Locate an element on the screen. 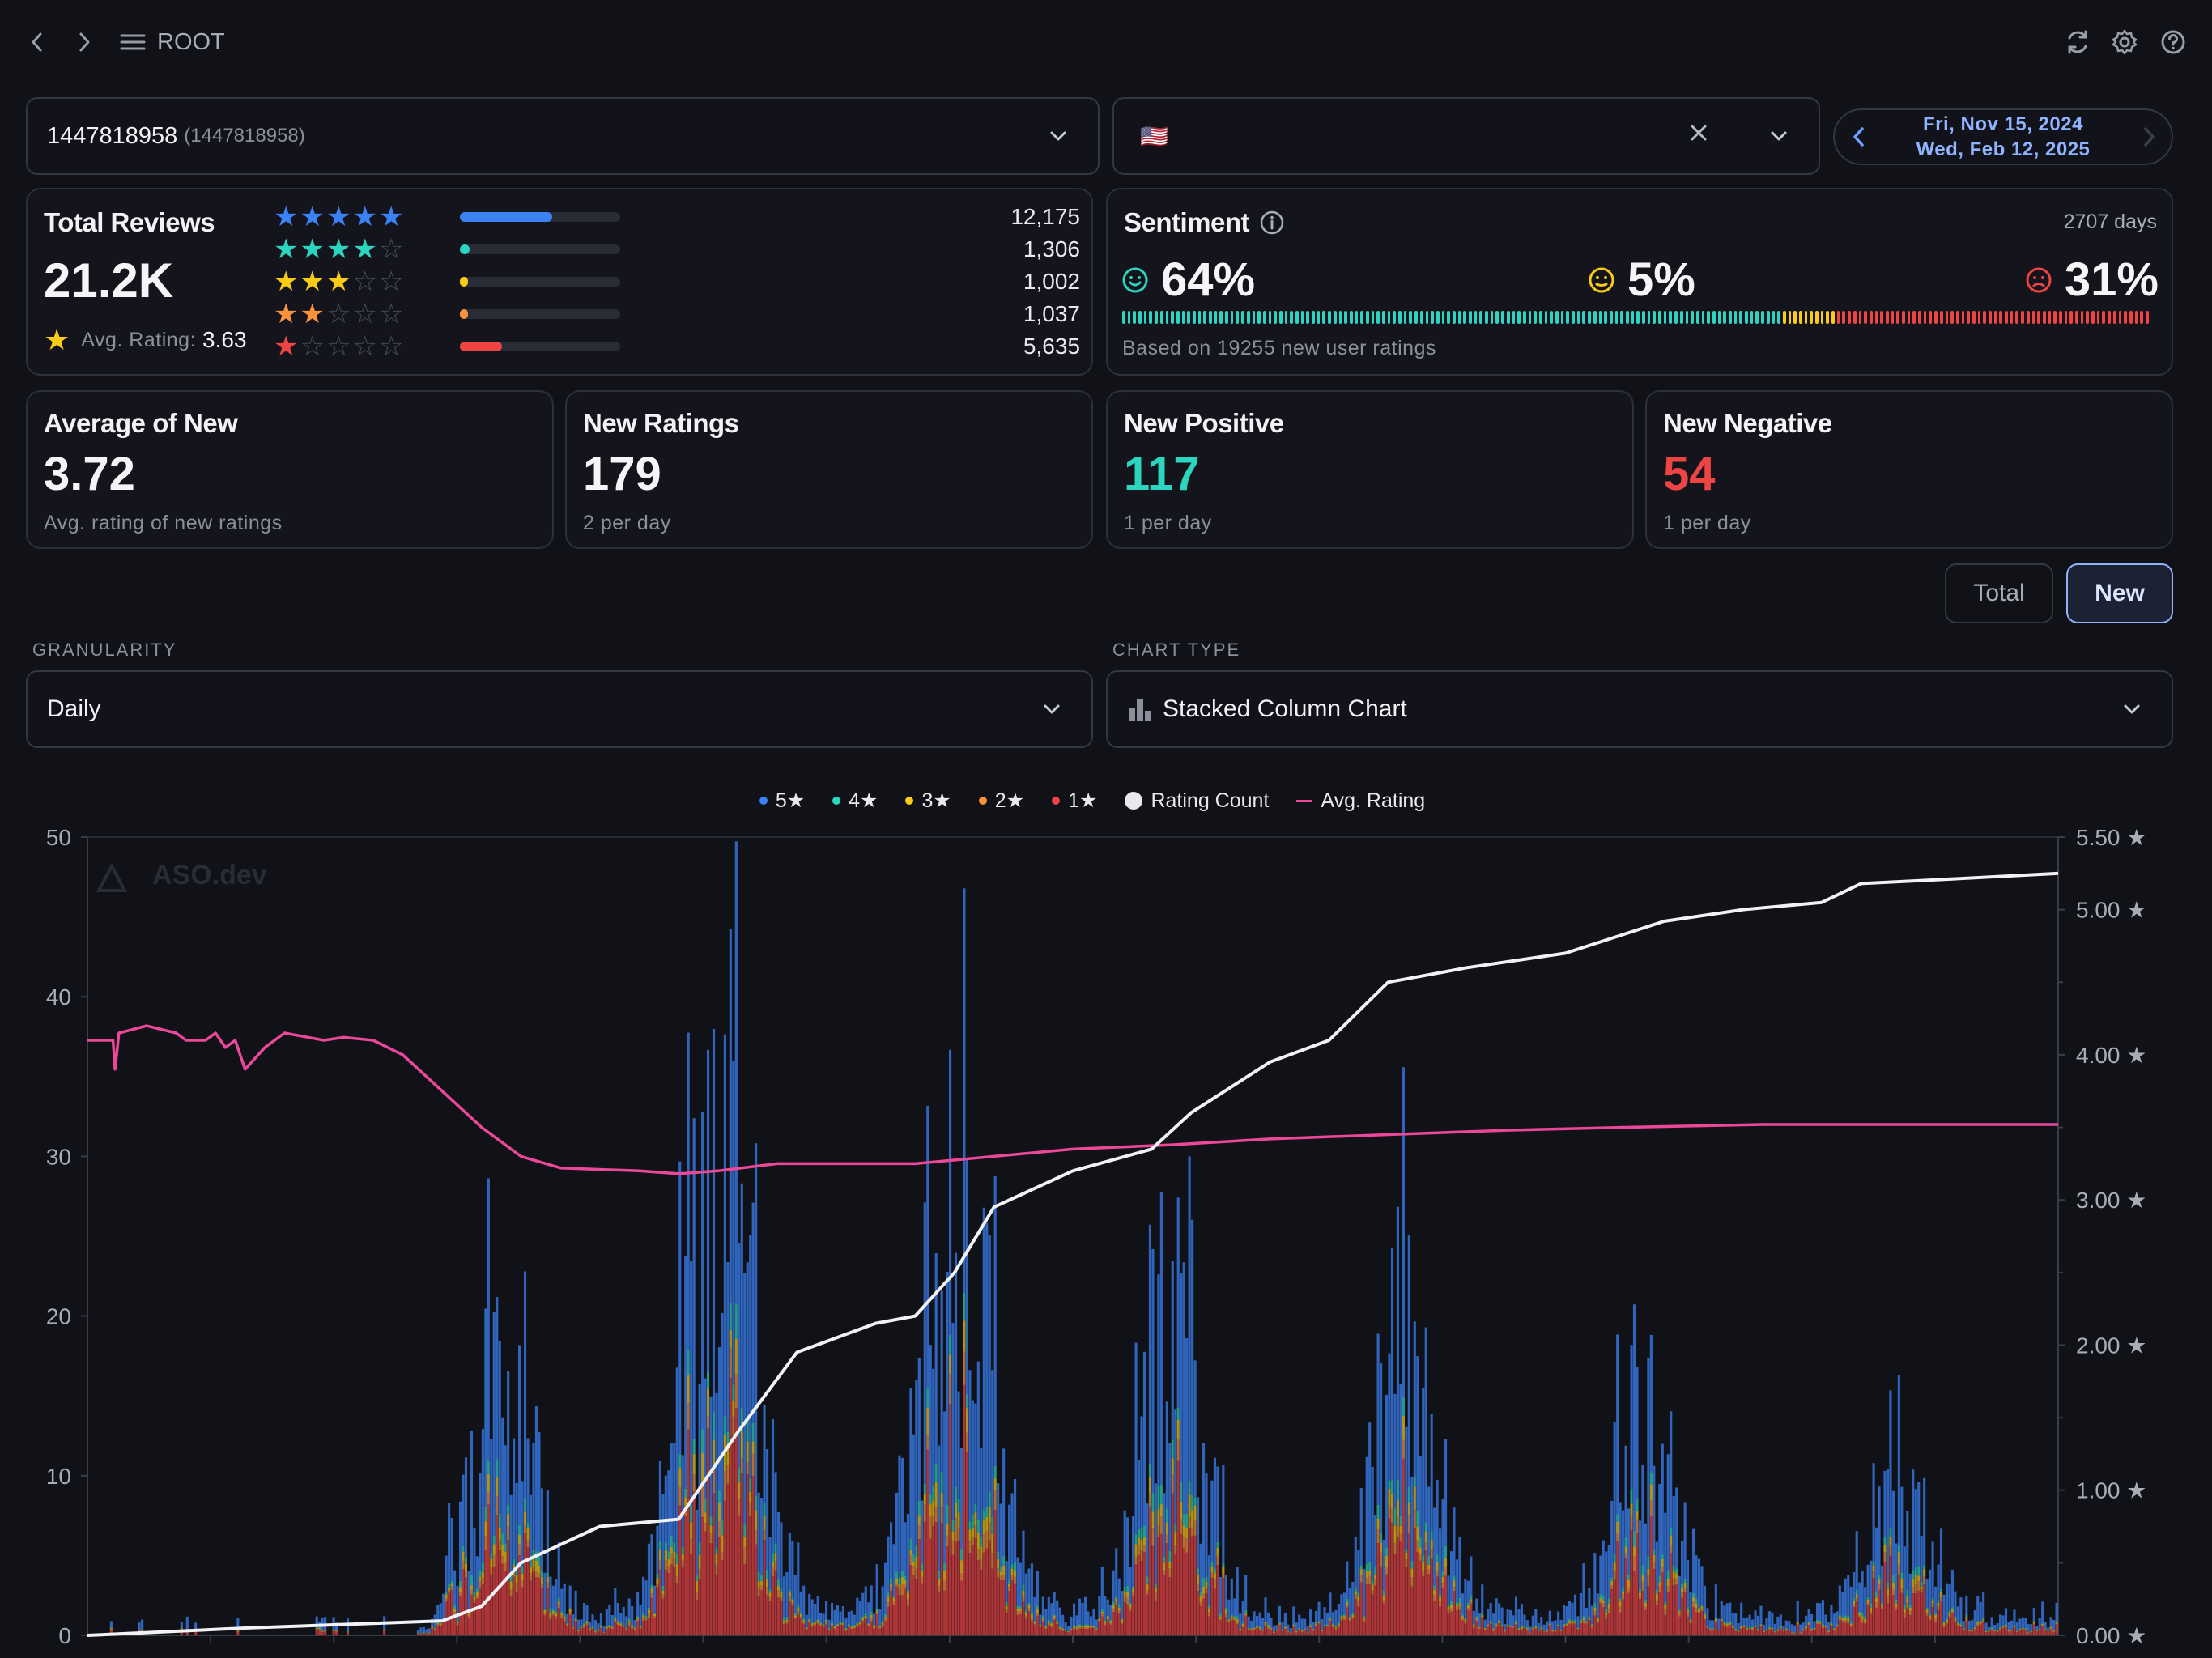  help-button is located at coordinates (2173, 42).